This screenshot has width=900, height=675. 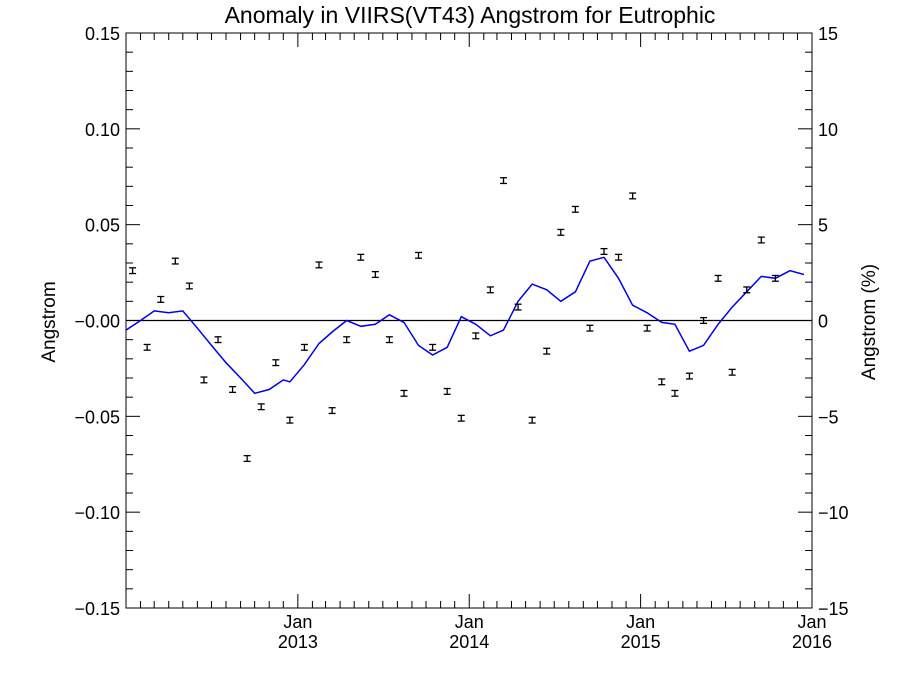 What do you see at coordinates (298, 642) in the screenshot?
I see `x-tick-label-year: 2013` at bounding box center [298, 642].